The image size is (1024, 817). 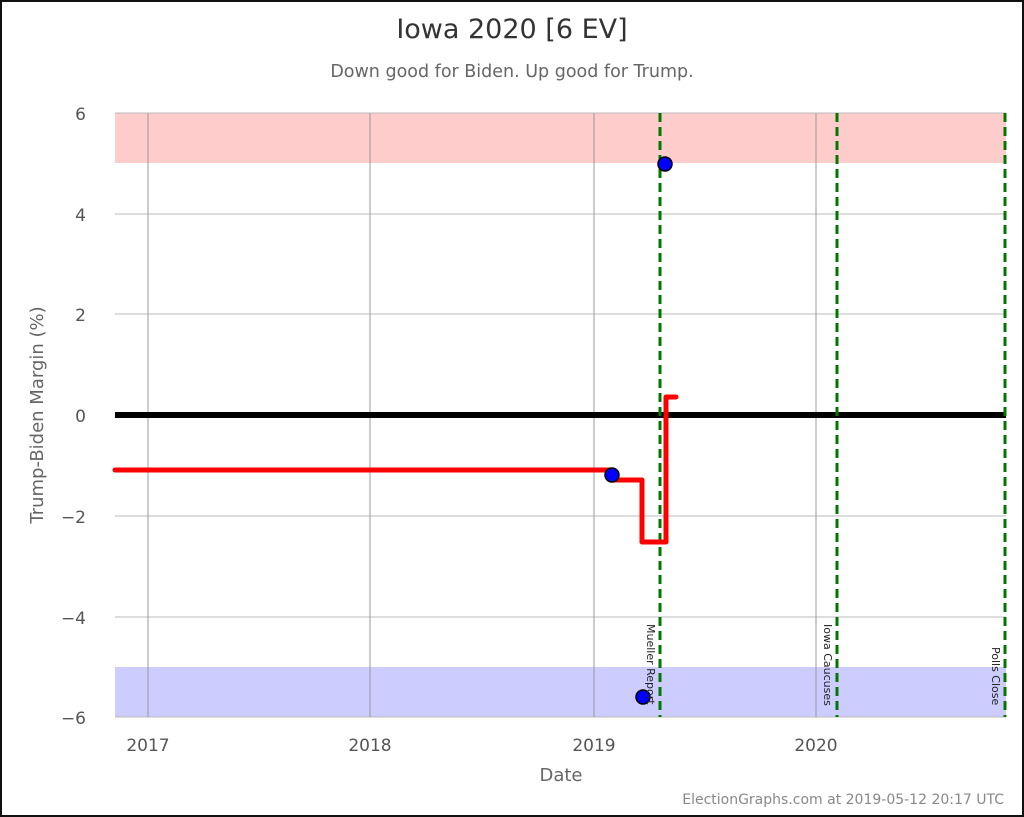 What do you see at coordinates (395, 469) in the screenshot?
I see `poll-average-line` at bounding box center [395, 469].